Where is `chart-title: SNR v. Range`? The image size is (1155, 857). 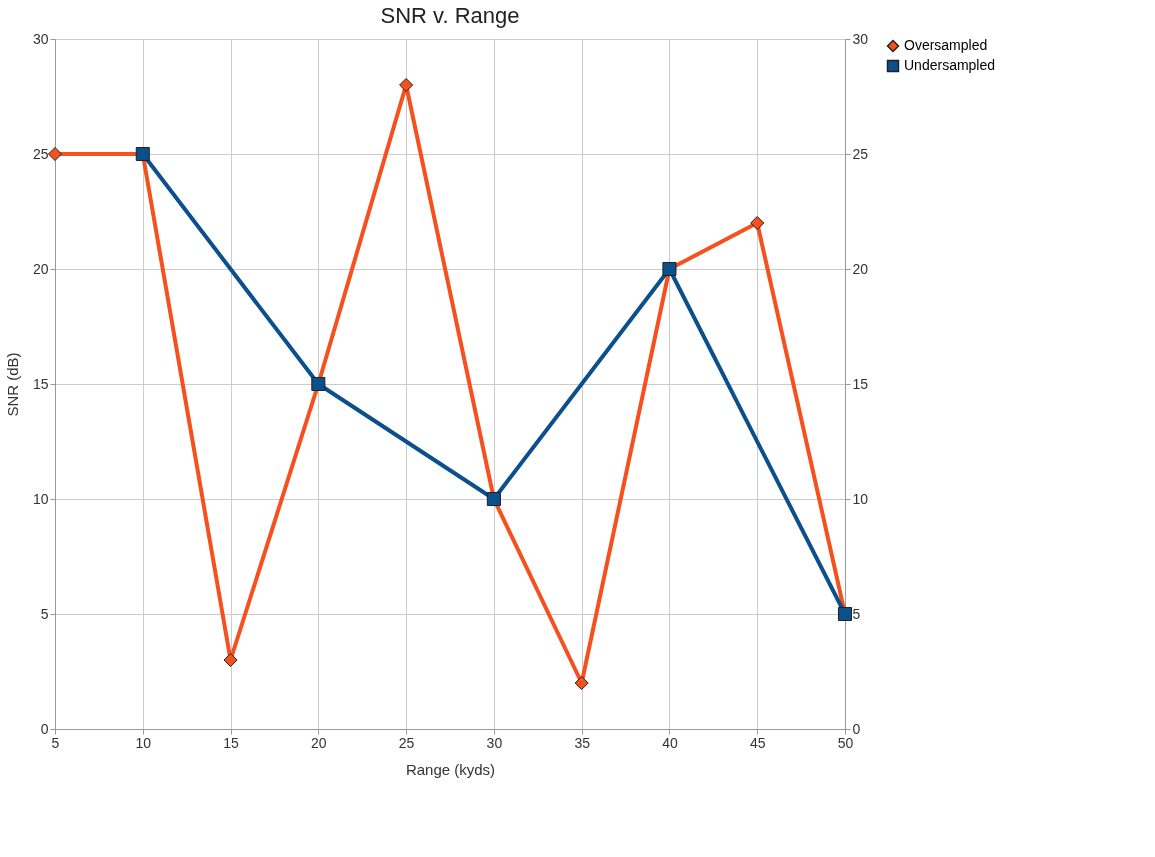 chart-title: SNR v. Range is located at coordinates (450, 15).